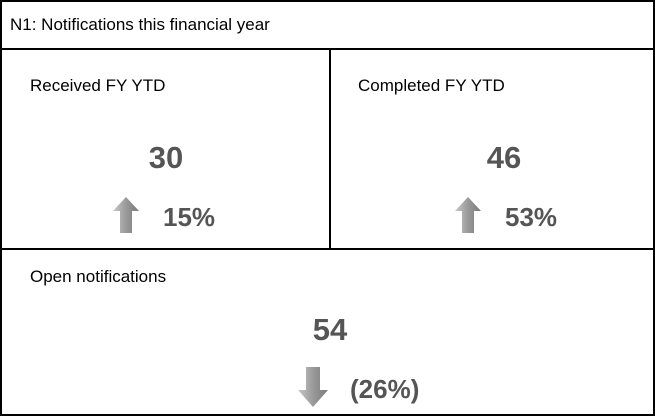  I want to click on tile-value: 30, so click(166, 157).